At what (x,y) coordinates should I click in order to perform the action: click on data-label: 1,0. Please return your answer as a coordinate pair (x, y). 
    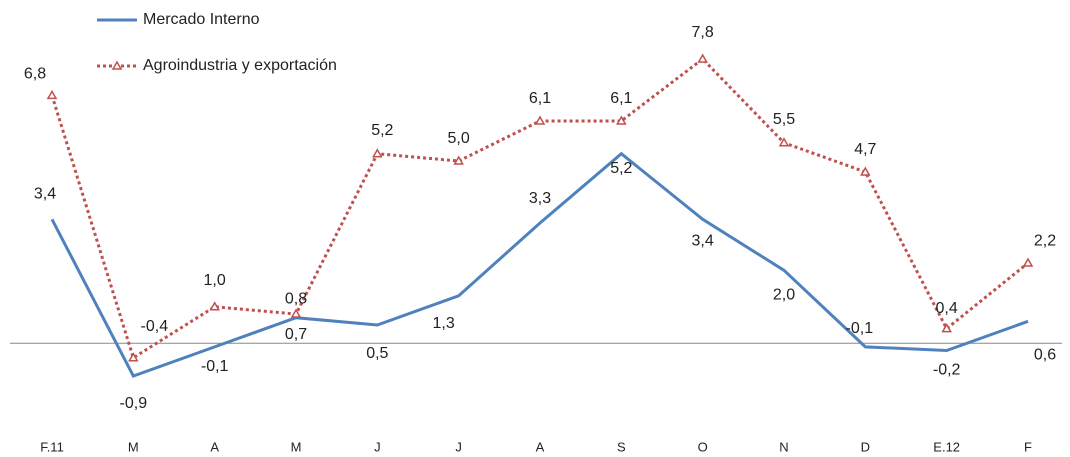
    Looking at the image, I should click on (215, 280).